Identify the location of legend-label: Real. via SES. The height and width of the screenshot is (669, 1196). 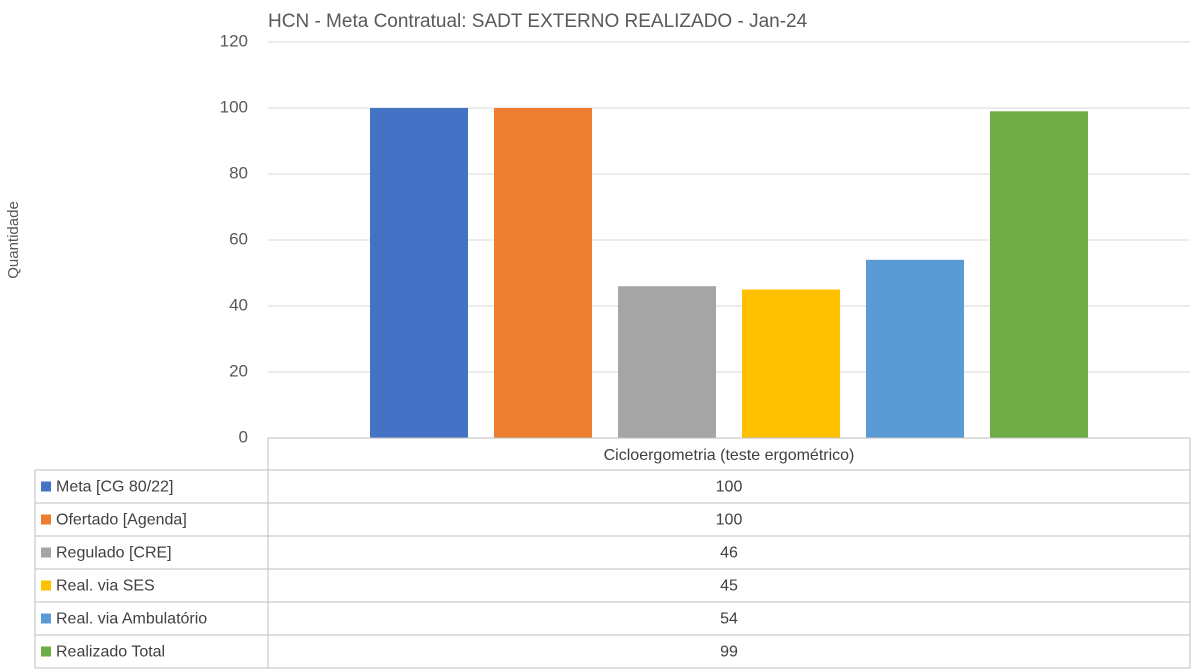
(105, 586).